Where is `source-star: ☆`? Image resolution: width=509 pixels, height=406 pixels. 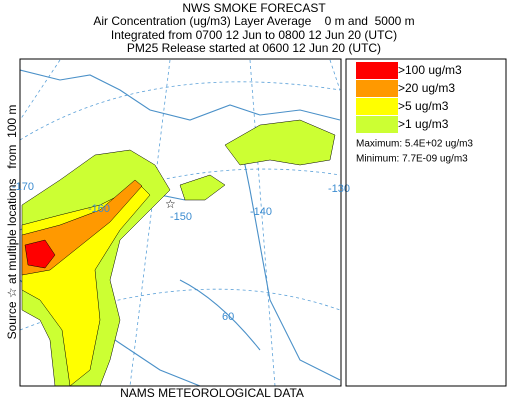
source-star: ☆ is located at coordinates (170, 204).